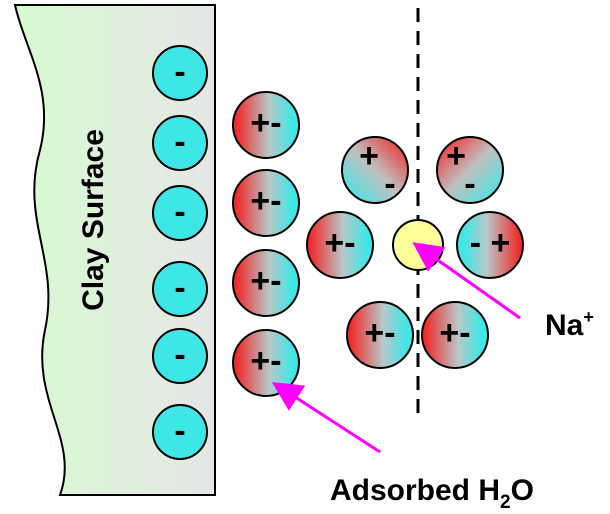 Image resolution: width=610 pixels, height=514 pixels. Describe the element at coordinates (180, 252) in the screenshot. I see `surface-charges` at that location.